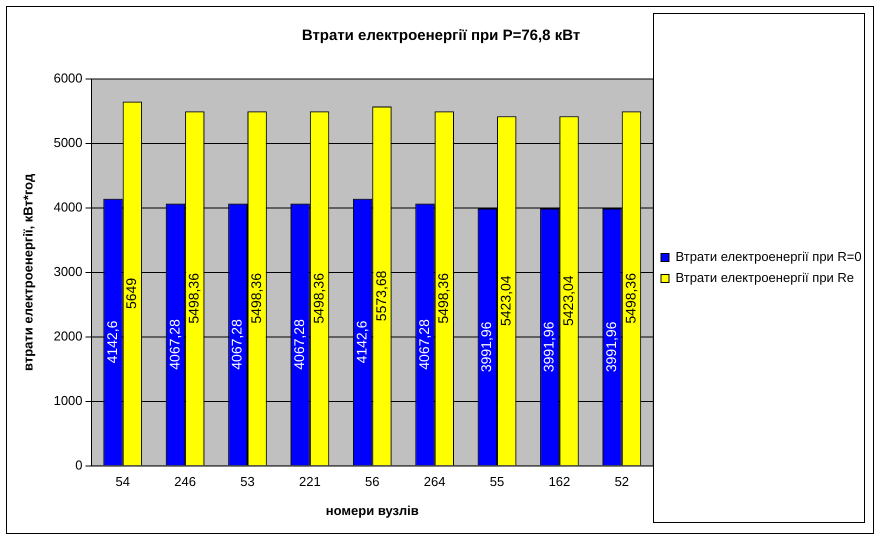  Describe the element at coordinates (372, 510) in the screenshot. I see `x-axis-title: номери вузлів` at that location.